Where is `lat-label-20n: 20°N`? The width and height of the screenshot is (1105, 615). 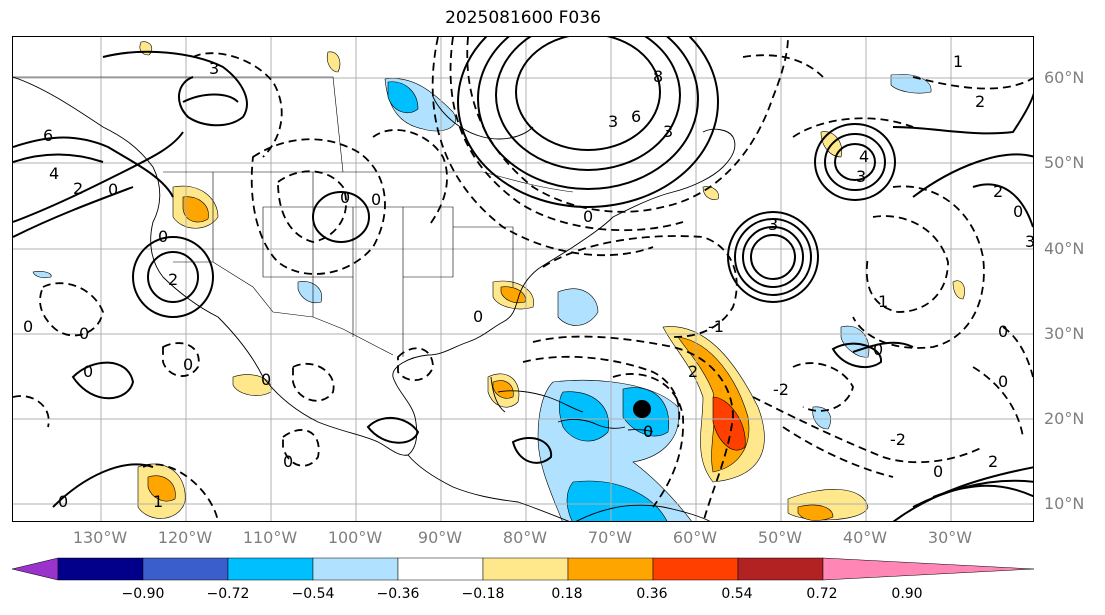 lat-label-20n: 20°N is located at coordinates (1064, 418).